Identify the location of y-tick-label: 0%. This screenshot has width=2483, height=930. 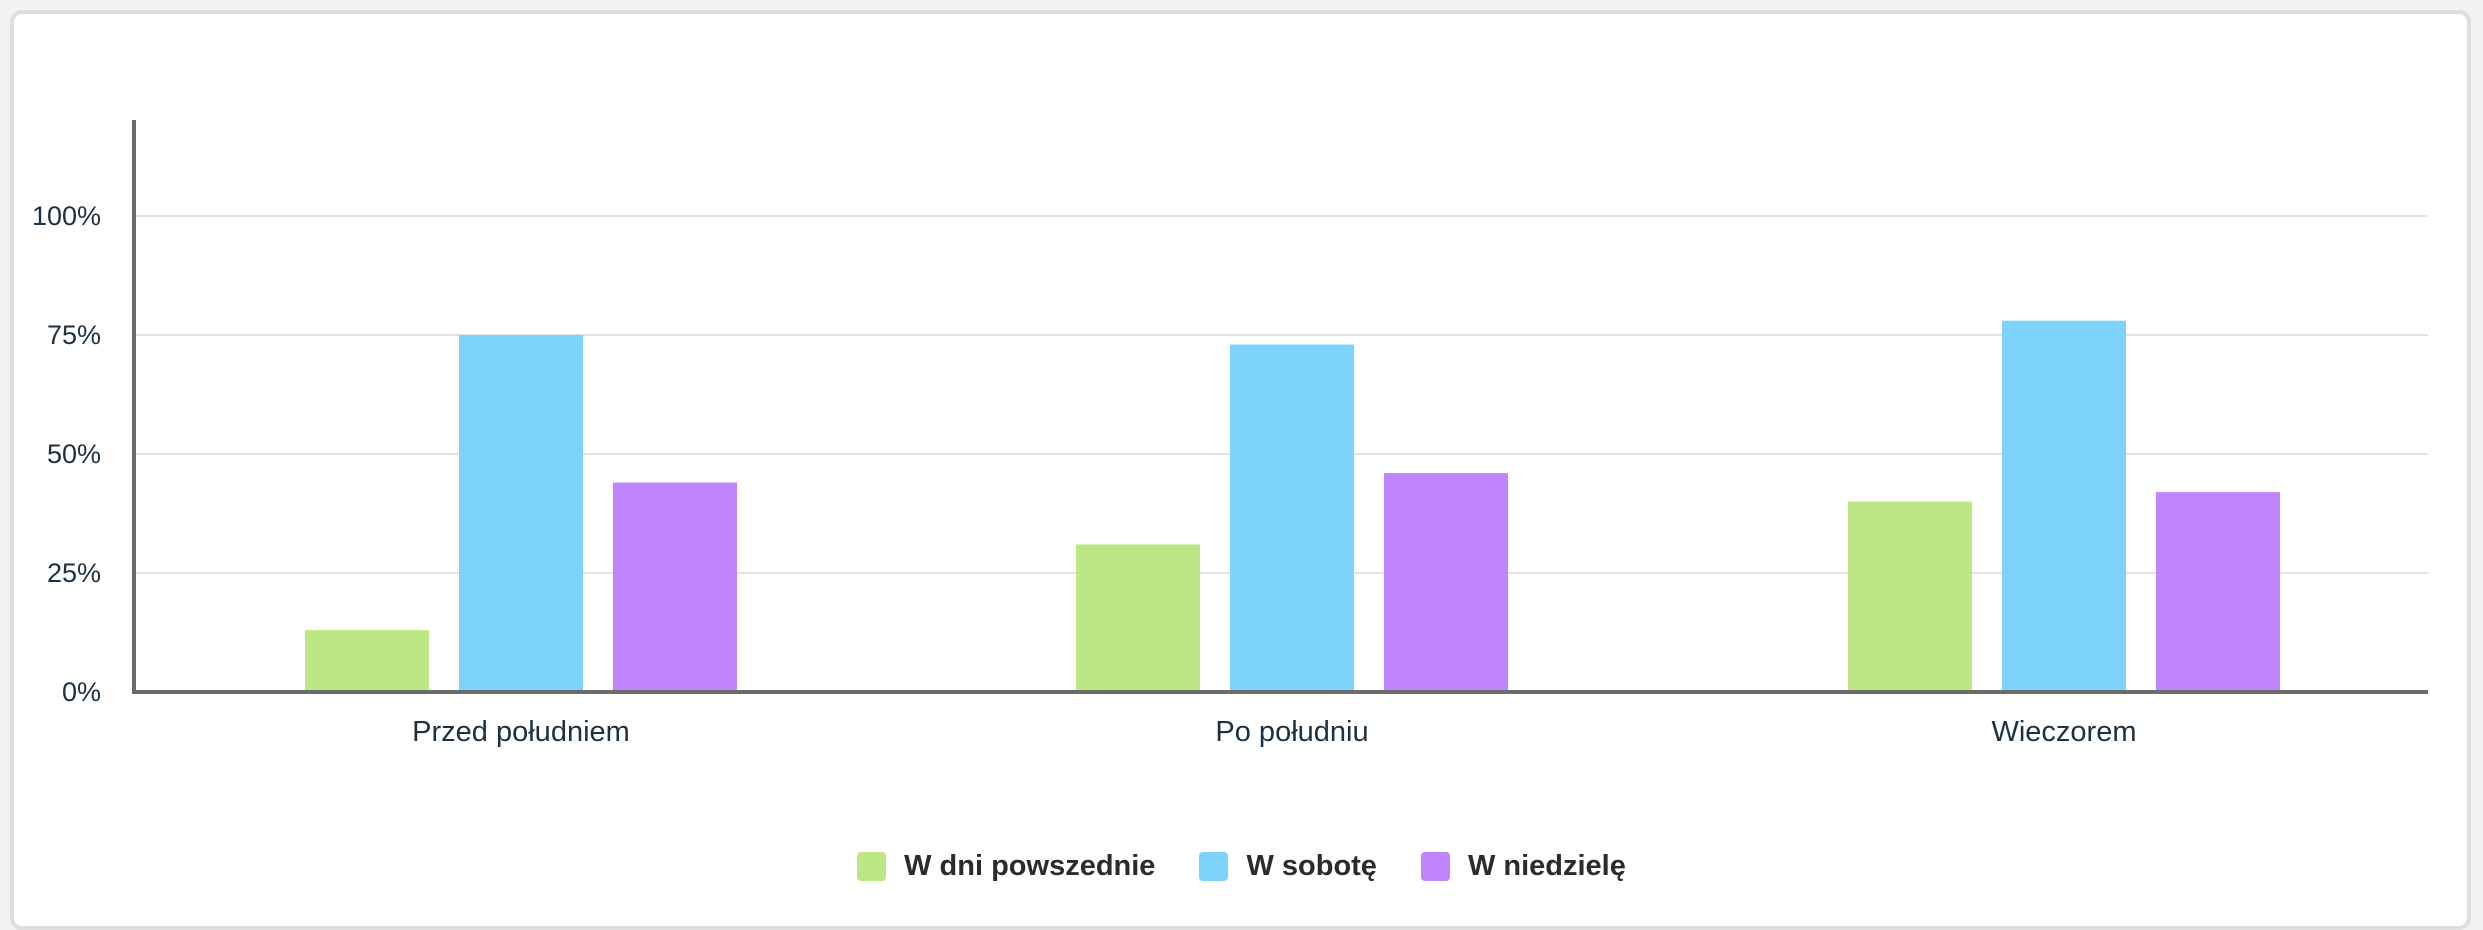
(81, 692).